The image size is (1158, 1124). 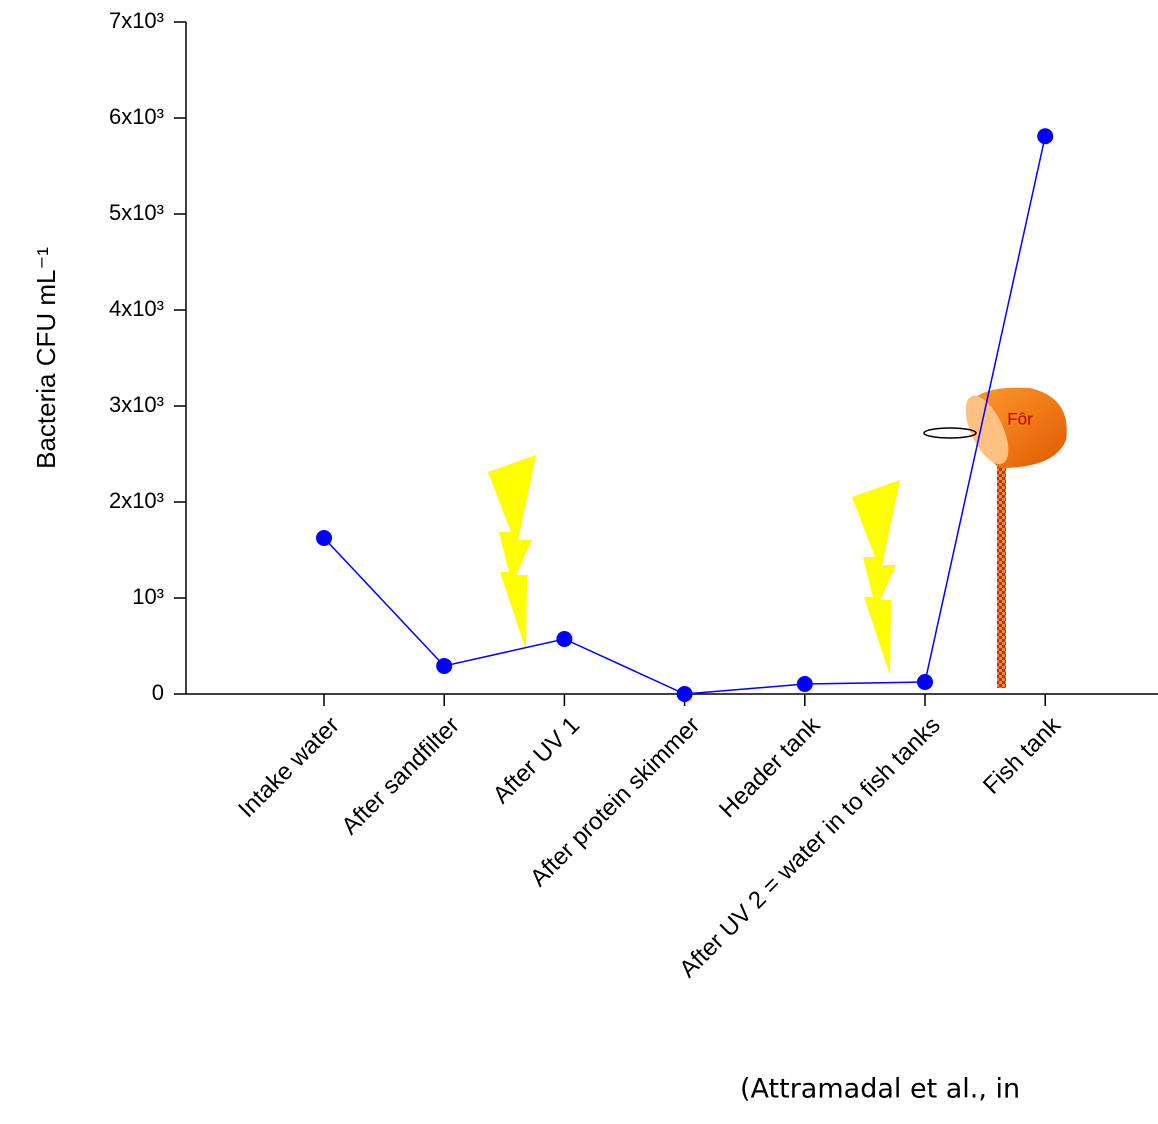 What do you see at coordinates (809, 847) in the screenshot?
I see `x-tick-label: After UV 2 = water in to fish tanks` at bounding box center [809, 847].